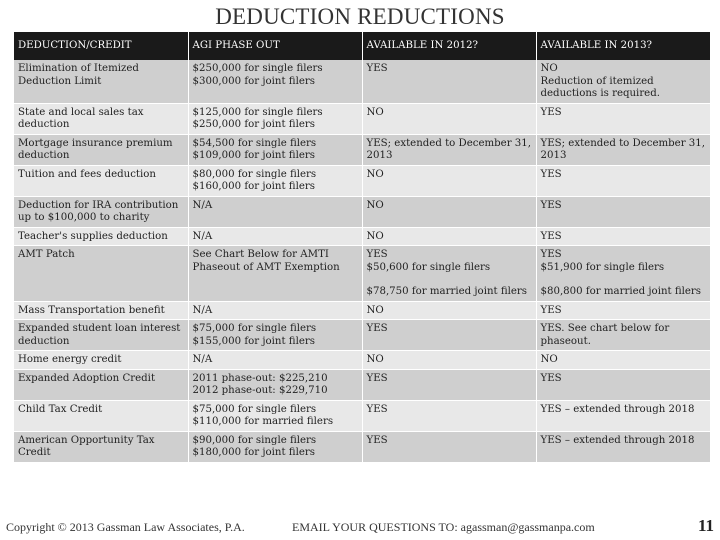 The height and width of the screenshot is (540, 720). Describe the element at coordinates (260, 254) in the screenshot. I see `cell-text-line: See Chart Below for AMTI` at that location.